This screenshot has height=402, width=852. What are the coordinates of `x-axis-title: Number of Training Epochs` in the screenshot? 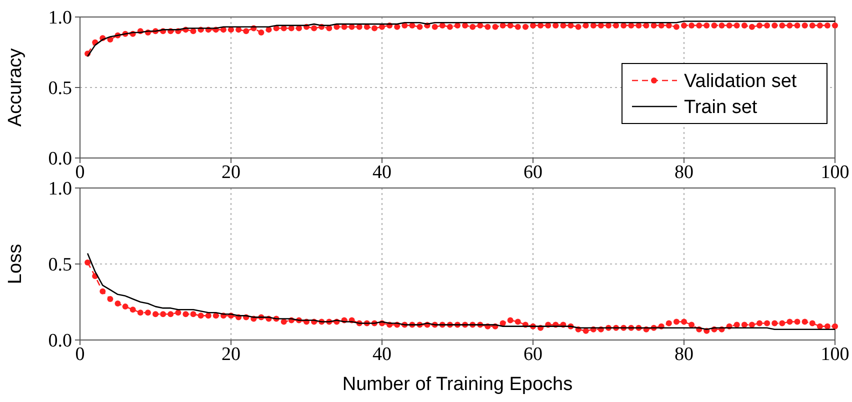 It's located at (457, 384).